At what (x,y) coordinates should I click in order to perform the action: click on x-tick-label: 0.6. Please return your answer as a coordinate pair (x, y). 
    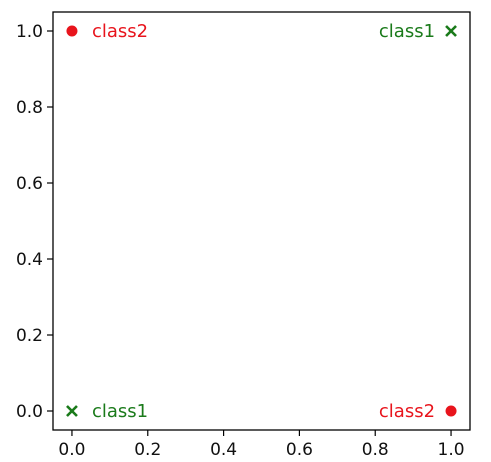
    Looking at the image, I should click on (299, 450).